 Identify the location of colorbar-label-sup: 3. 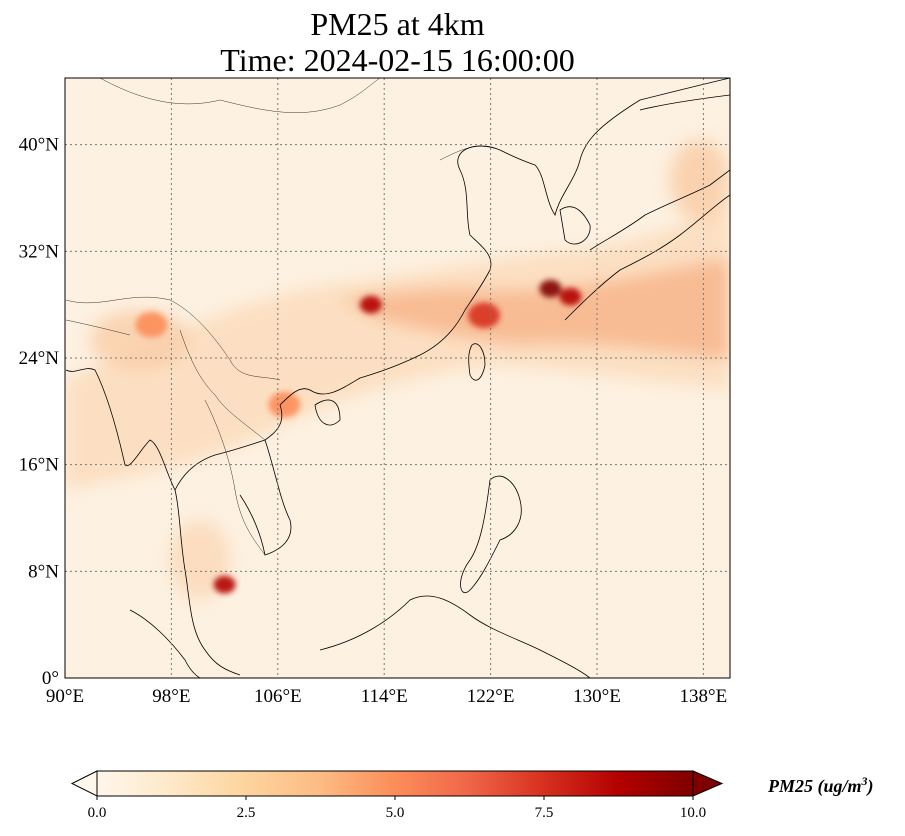
(864, 781).